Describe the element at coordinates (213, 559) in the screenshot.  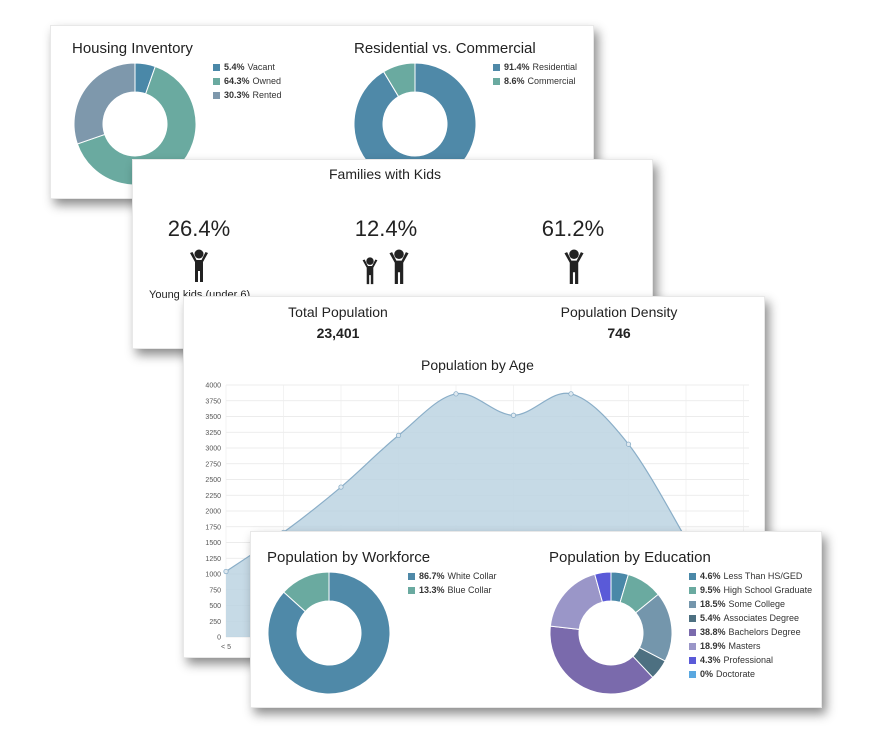
I see `y-tick-label: 1250` at that location.